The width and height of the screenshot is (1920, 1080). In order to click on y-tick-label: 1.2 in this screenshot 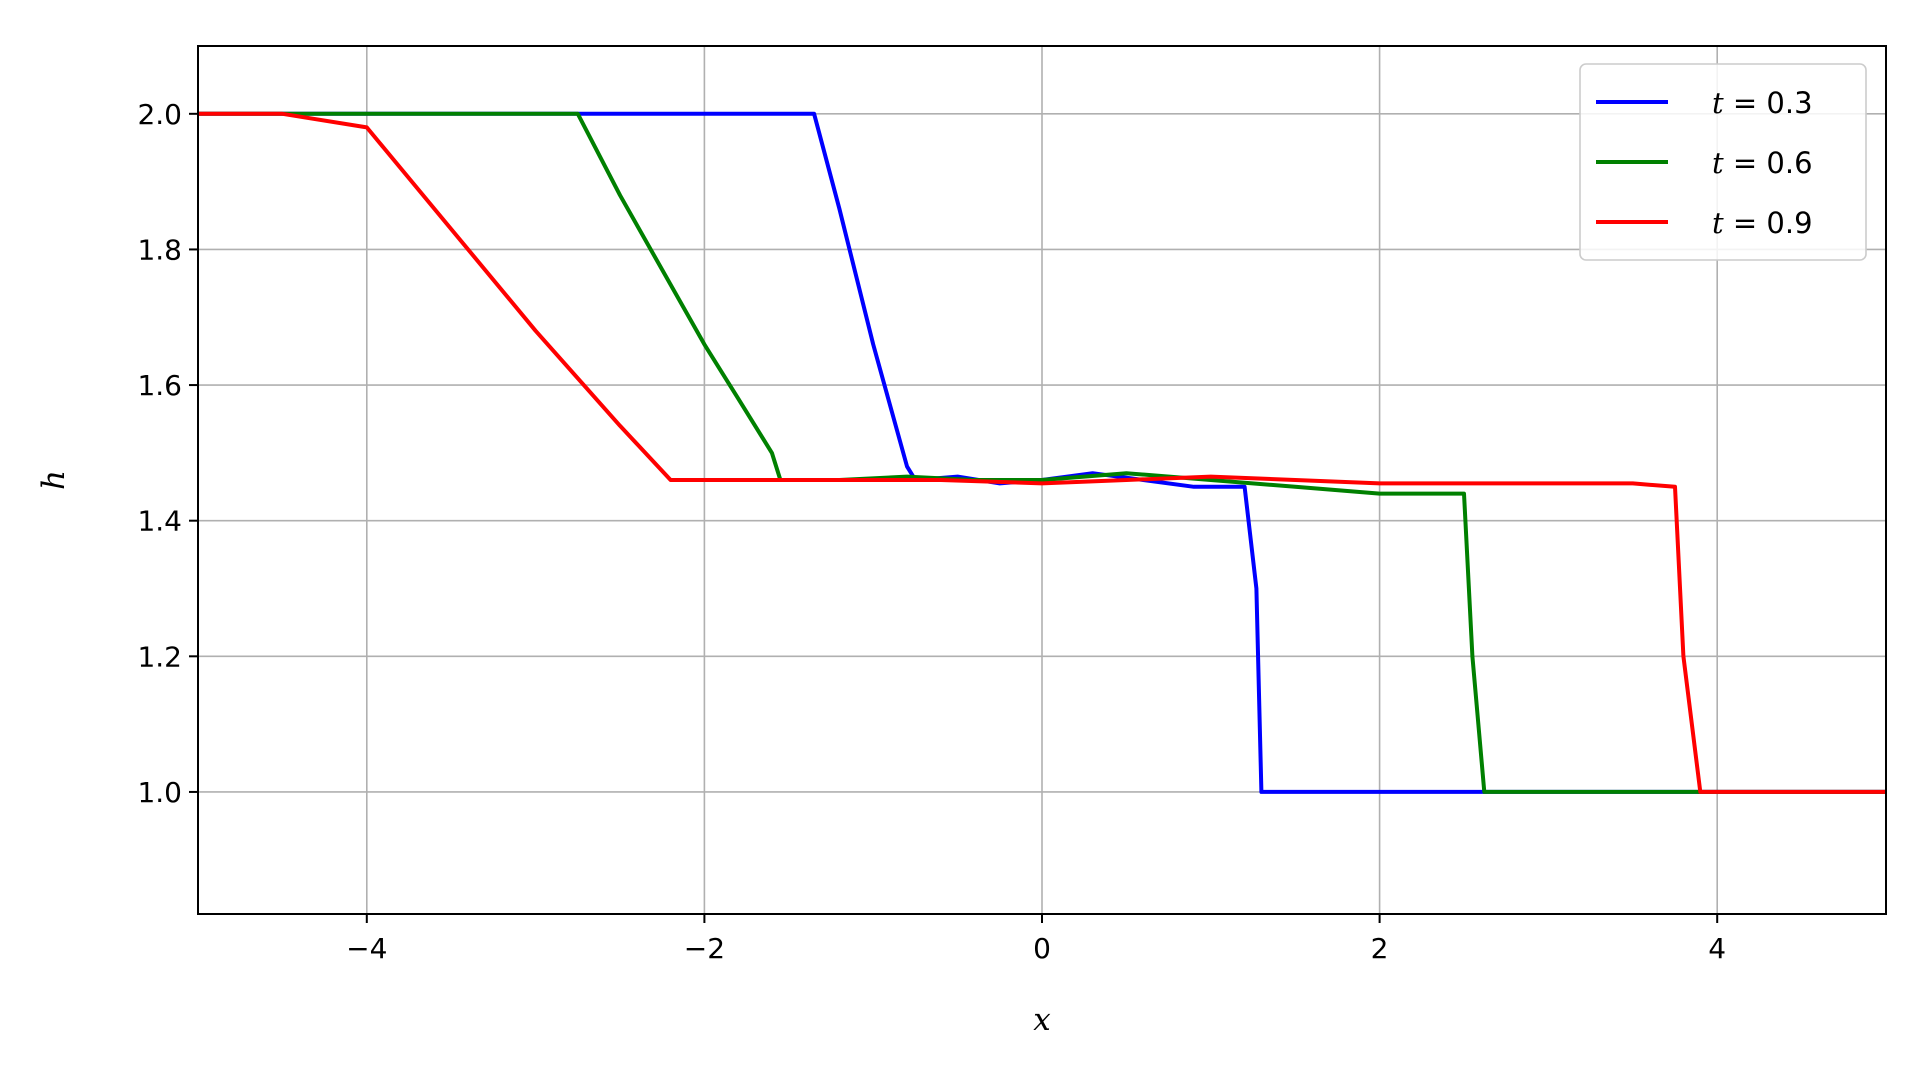, I will do `click(159, 656)`.